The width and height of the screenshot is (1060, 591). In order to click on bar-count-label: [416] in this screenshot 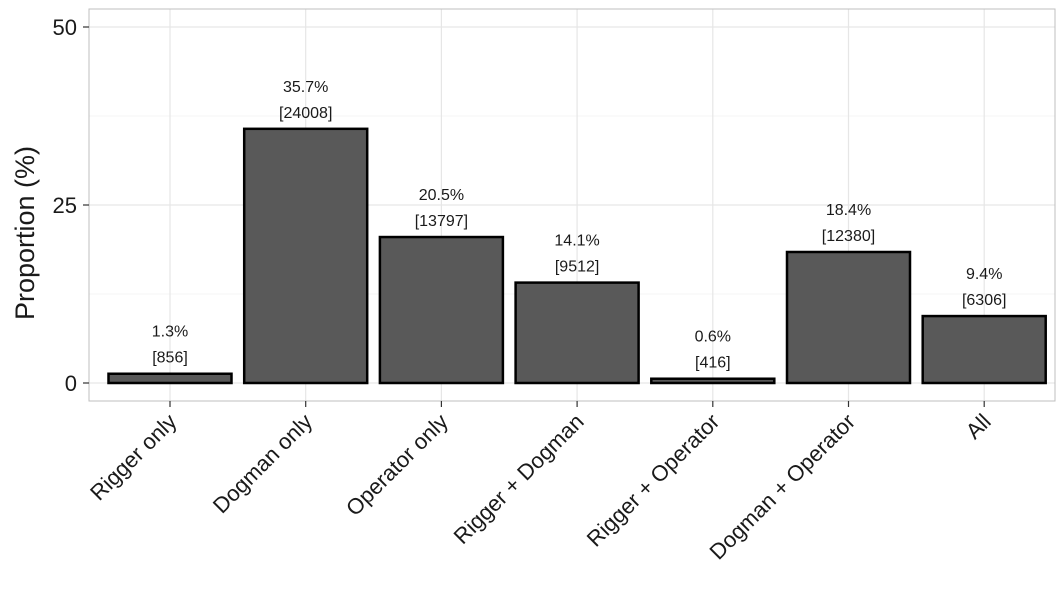, I will do `click(713, 363)`.